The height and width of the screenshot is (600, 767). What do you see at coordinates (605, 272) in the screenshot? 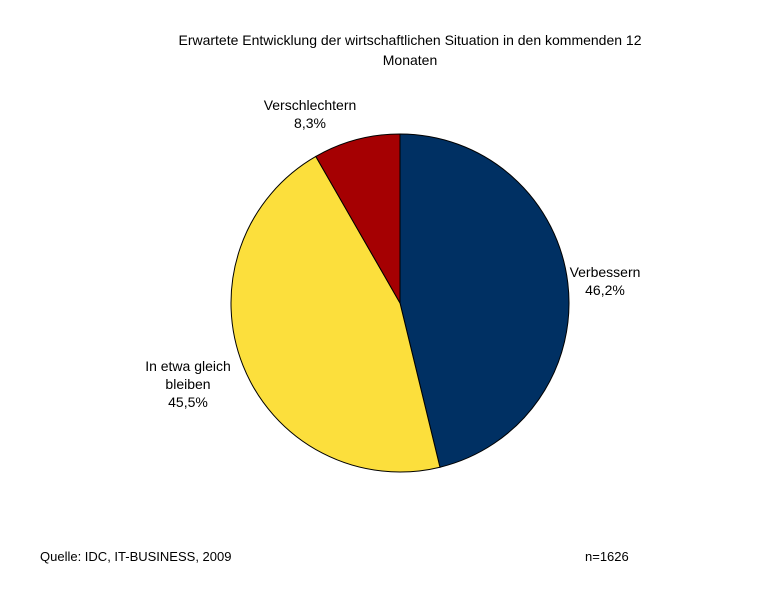
I see `label-verbessern-name: Verbessern` at bounding box center [605, 272].